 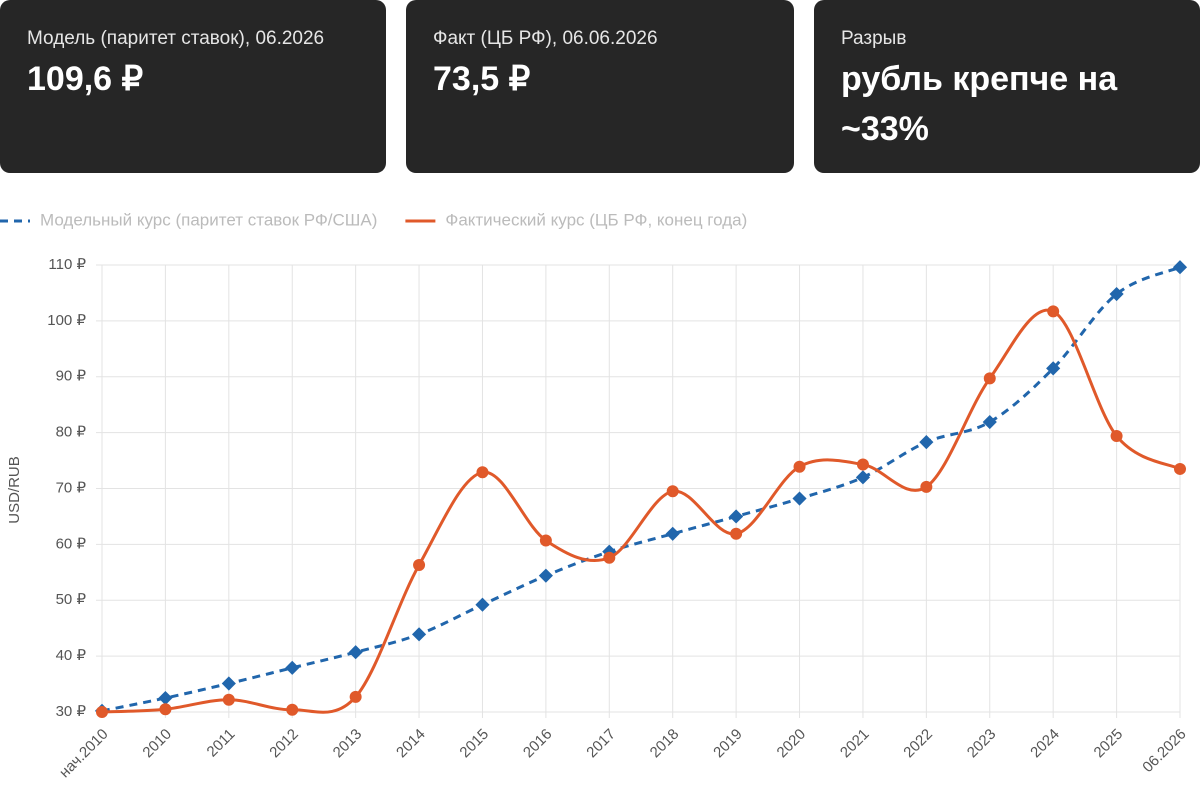 What do you see at coordinates (982, 744) in the screenshot?
I see `x-tick-label: 2023` at bounding box center [982, 744].